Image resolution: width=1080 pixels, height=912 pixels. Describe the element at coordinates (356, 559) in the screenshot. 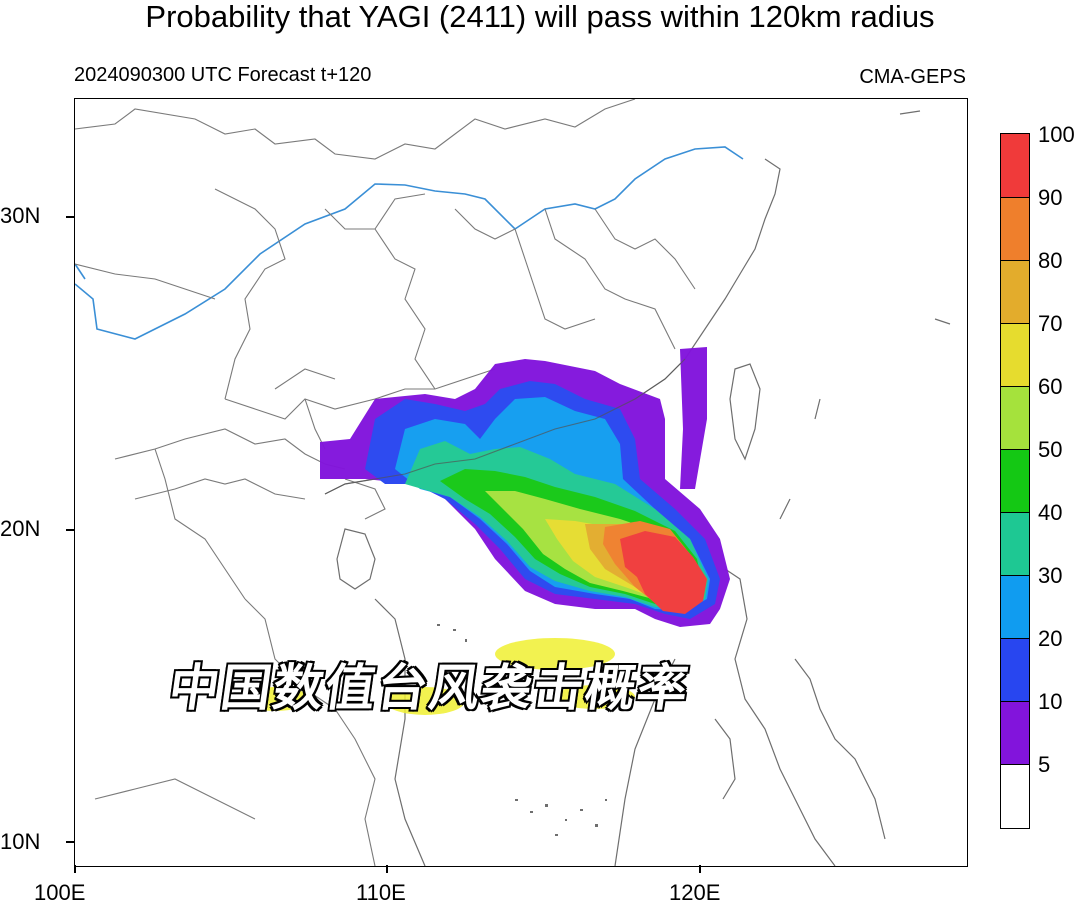

I see `hainan-island` at that location.